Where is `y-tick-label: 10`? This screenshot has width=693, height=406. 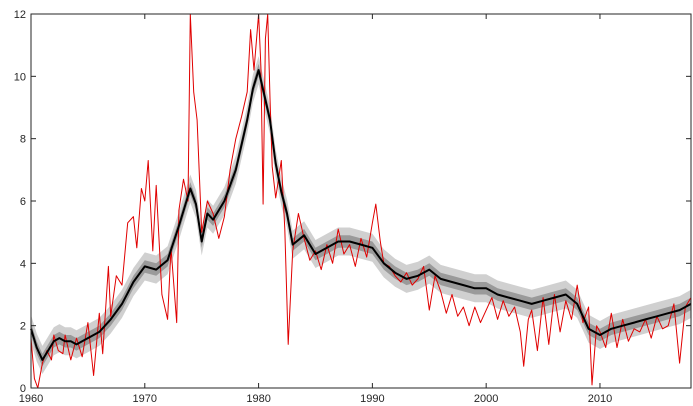 y-tick-label: 10 is located at coordinates (20, 77).